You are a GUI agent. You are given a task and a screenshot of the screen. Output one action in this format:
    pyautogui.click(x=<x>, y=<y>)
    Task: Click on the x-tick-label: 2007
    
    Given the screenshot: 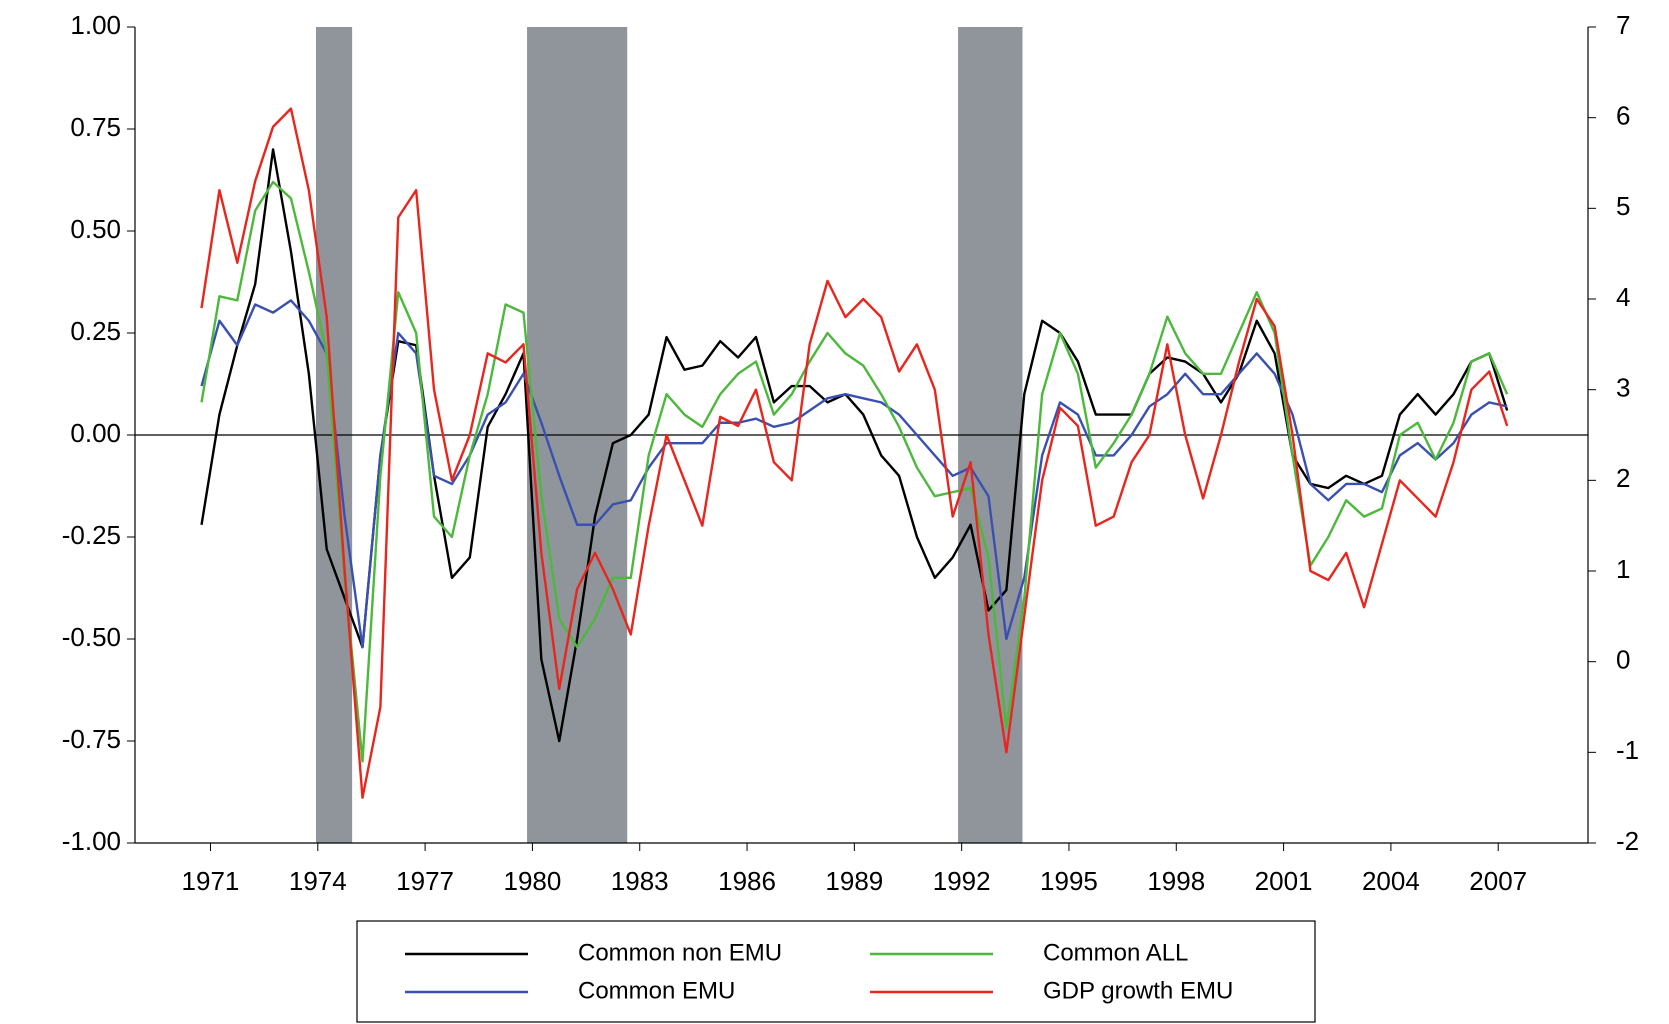 What is the action you would take?
    pyautogui.click(x=1498, y=881)
    